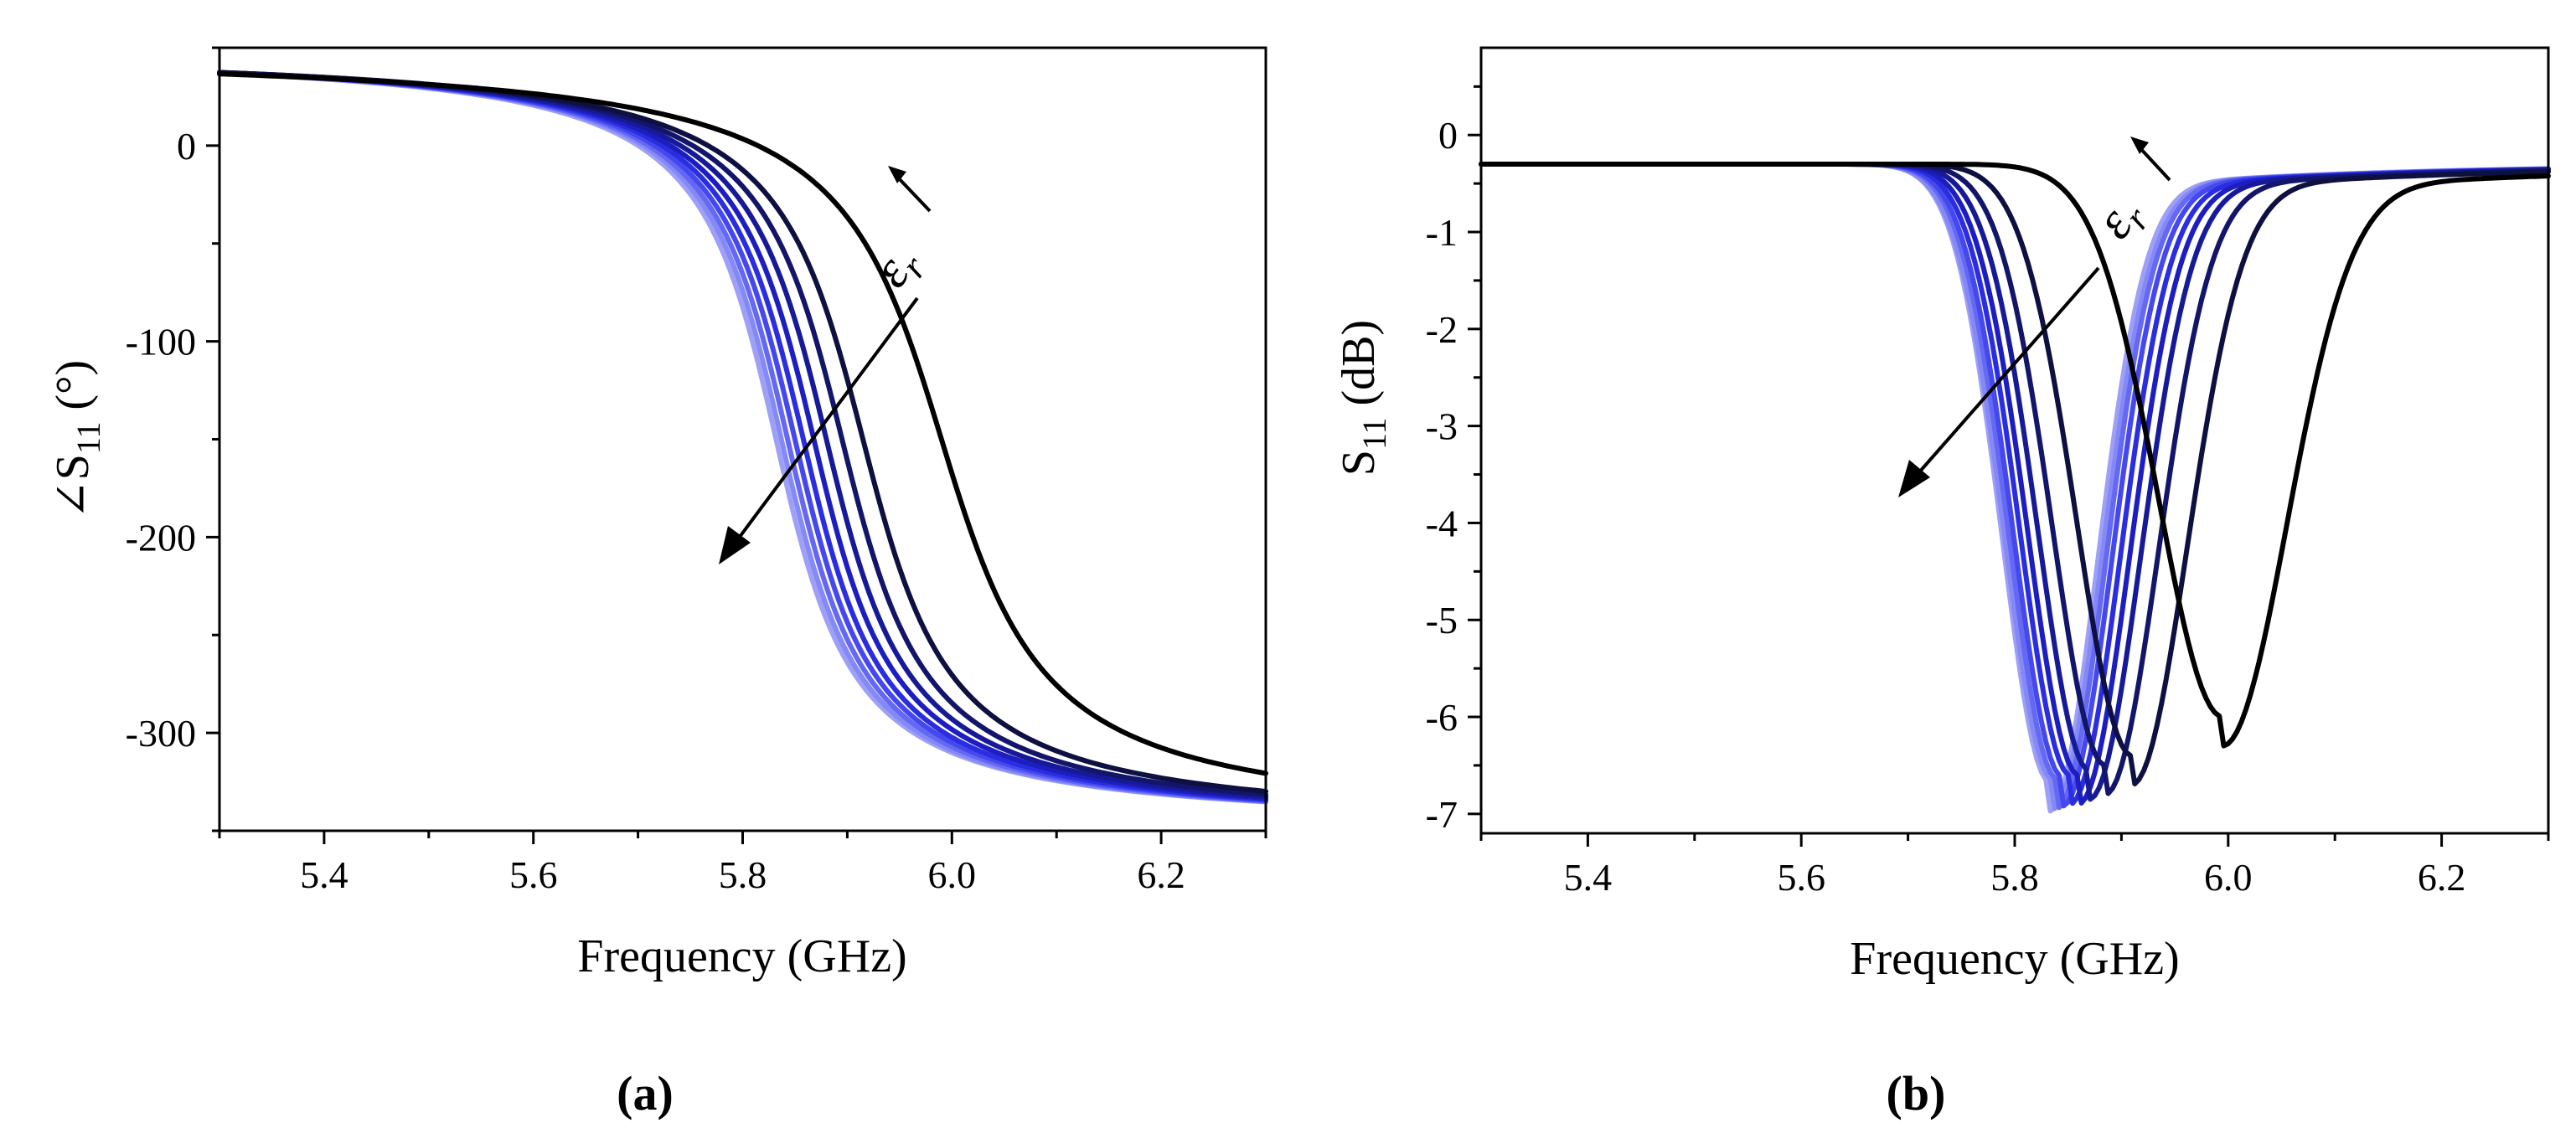  I want to click on magnitude-y-tick-label: -6, so click(1442, 717).